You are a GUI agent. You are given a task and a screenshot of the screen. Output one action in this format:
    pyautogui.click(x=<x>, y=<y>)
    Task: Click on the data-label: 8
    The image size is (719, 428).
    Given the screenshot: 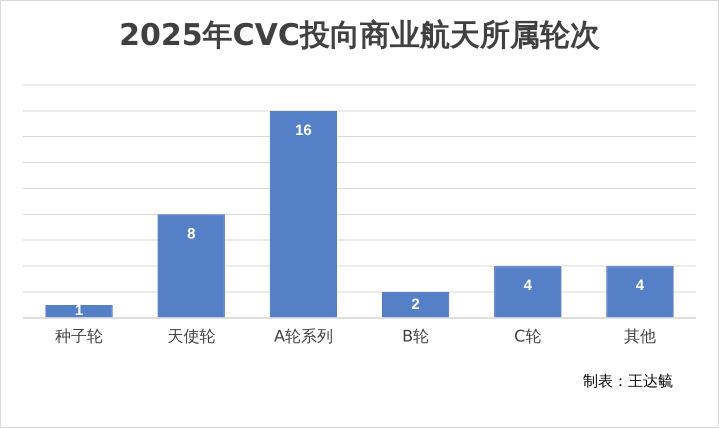 What is the action you would take?
    pyautogui.click(x=191, y=233)
    